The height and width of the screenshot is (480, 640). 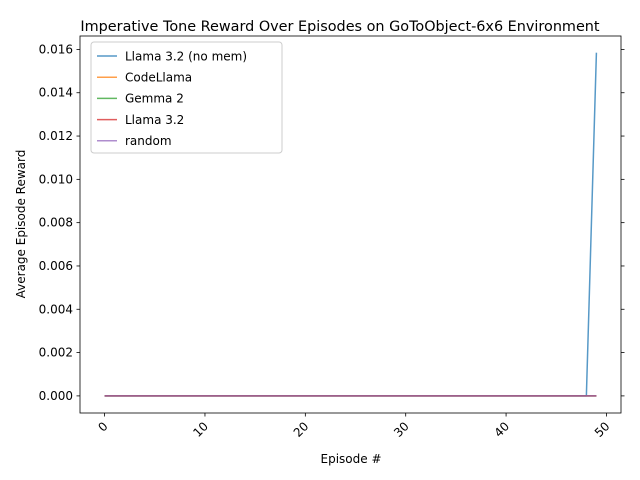 I want to click on x-tick-label: 20, so click(x=301, y=429).